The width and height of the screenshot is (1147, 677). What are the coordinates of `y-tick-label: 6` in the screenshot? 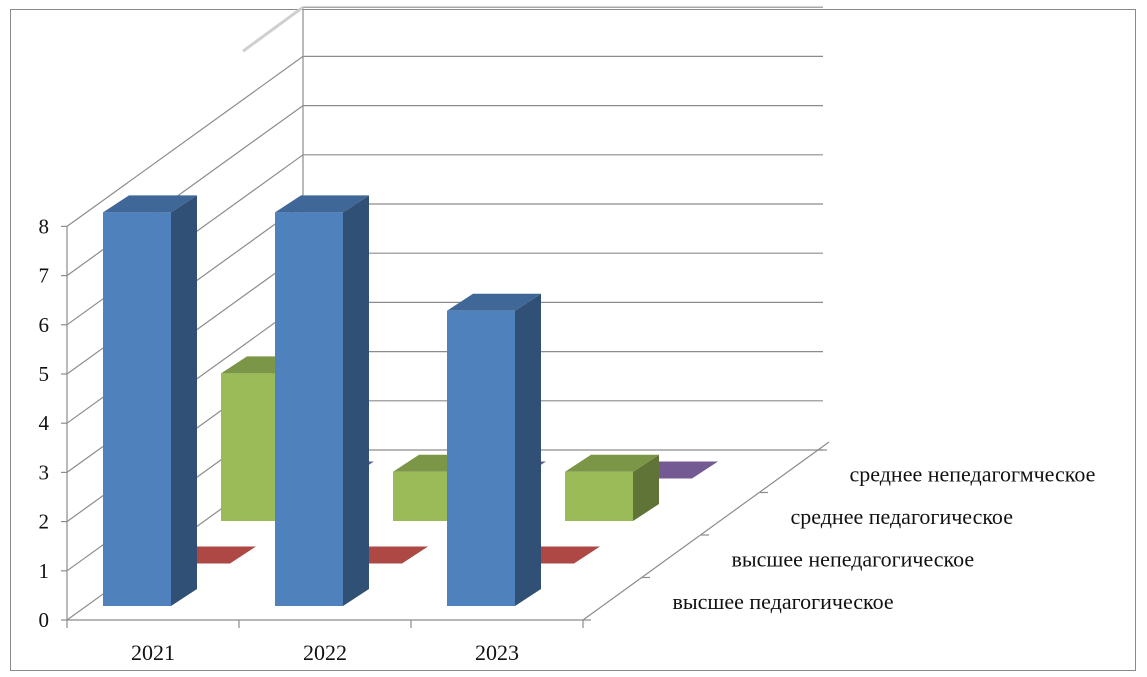 It's located at (44, 325).